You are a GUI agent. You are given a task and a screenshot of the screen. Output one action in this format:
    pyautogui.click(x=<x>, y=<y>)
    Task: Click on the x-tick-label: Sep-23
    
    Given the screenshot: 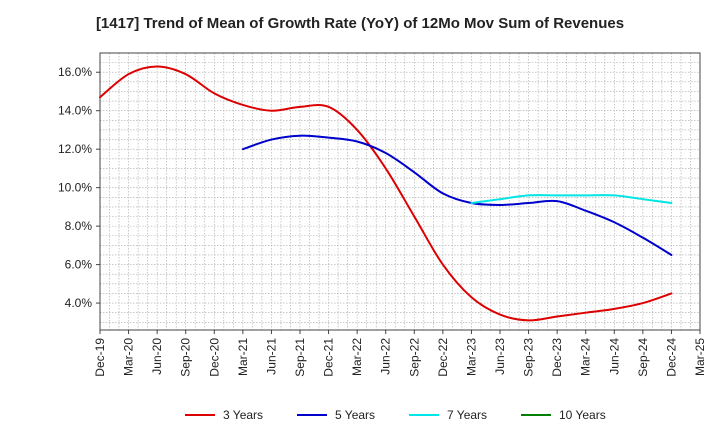 What is the action you would take?
    pyautogui.click(x=529, y=357)
    